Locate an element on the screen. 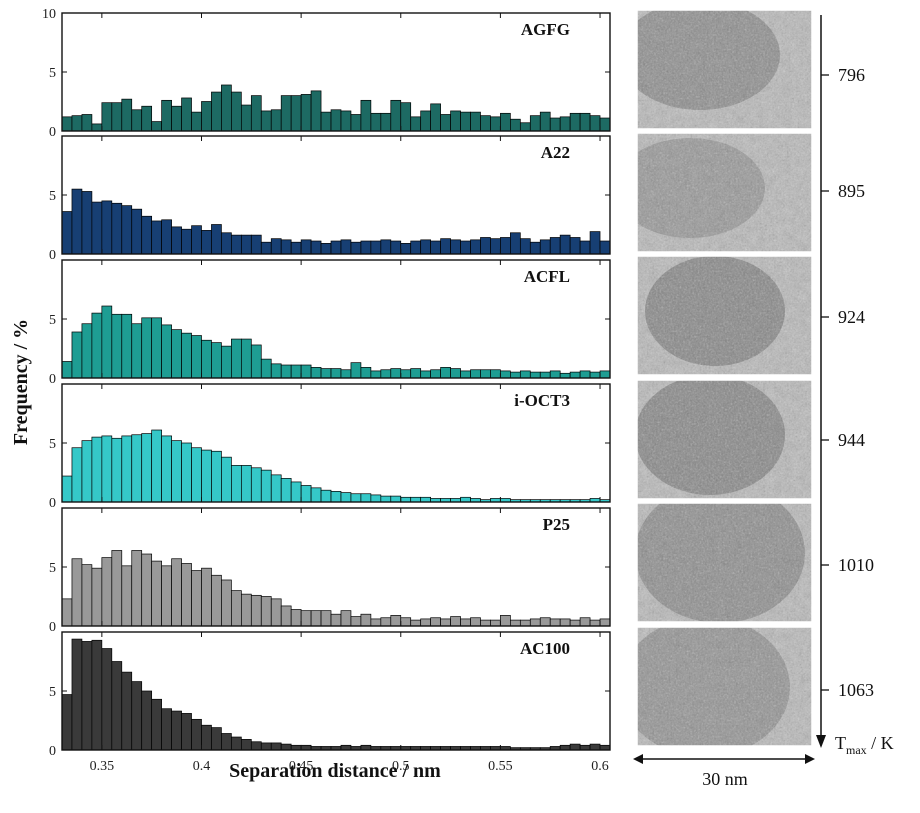  x-tick-label: 0.4 is located at coordinates (202, 766).